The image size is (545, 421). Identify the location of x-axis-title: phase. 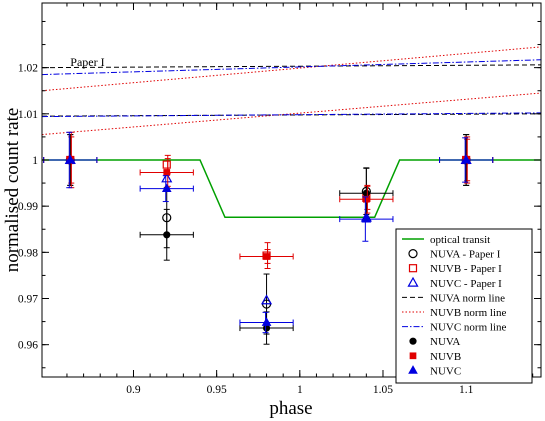
(290, 408).